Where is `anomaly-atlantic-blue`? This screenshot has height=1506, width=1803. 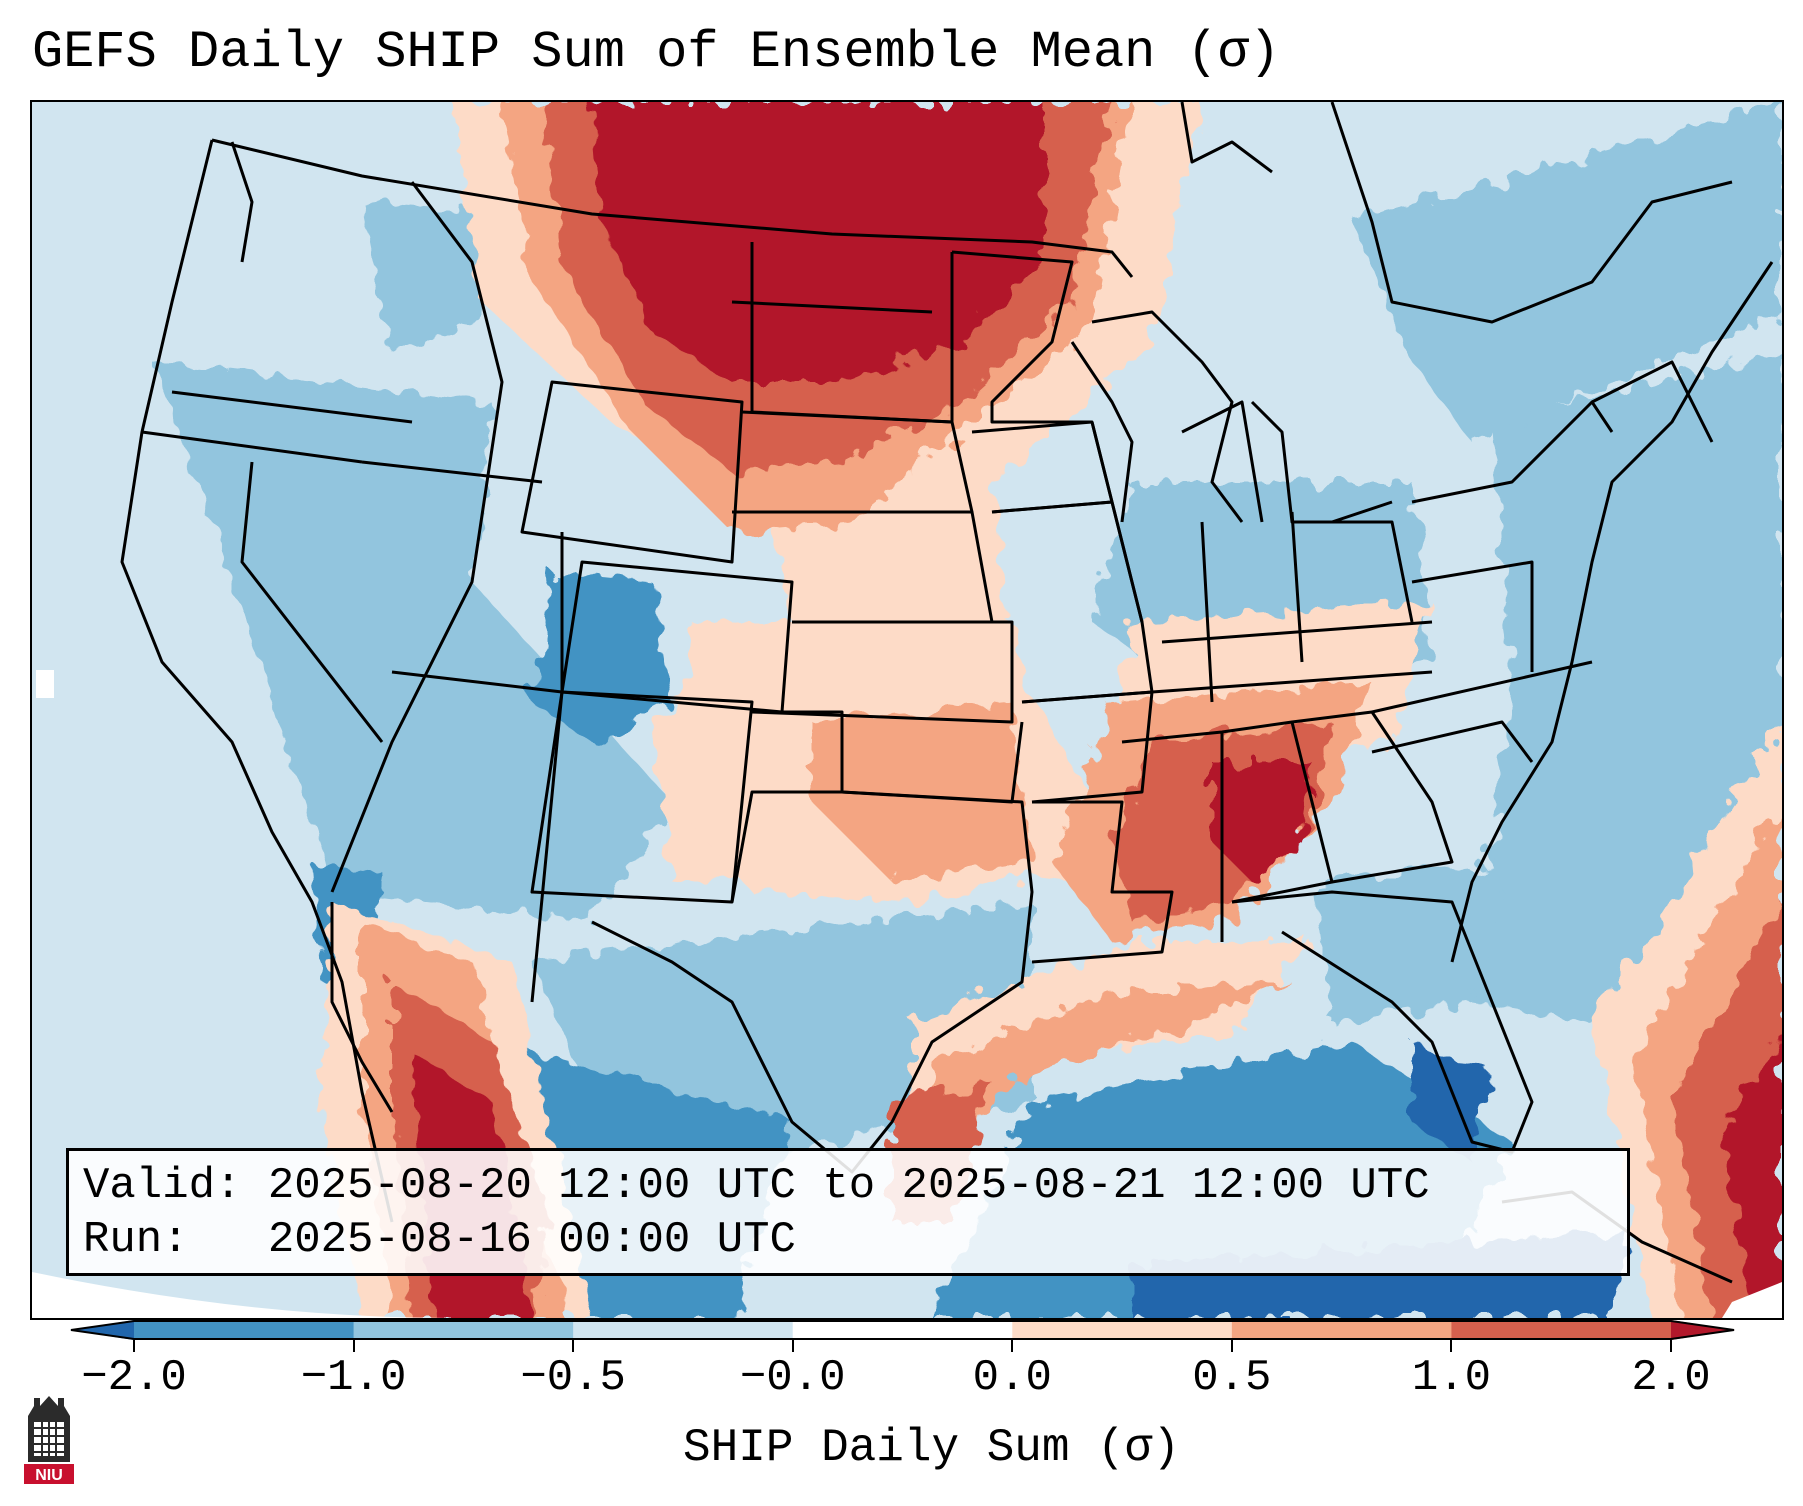 anomaly-atlantic-blue is located at coordinates (1627, 687).